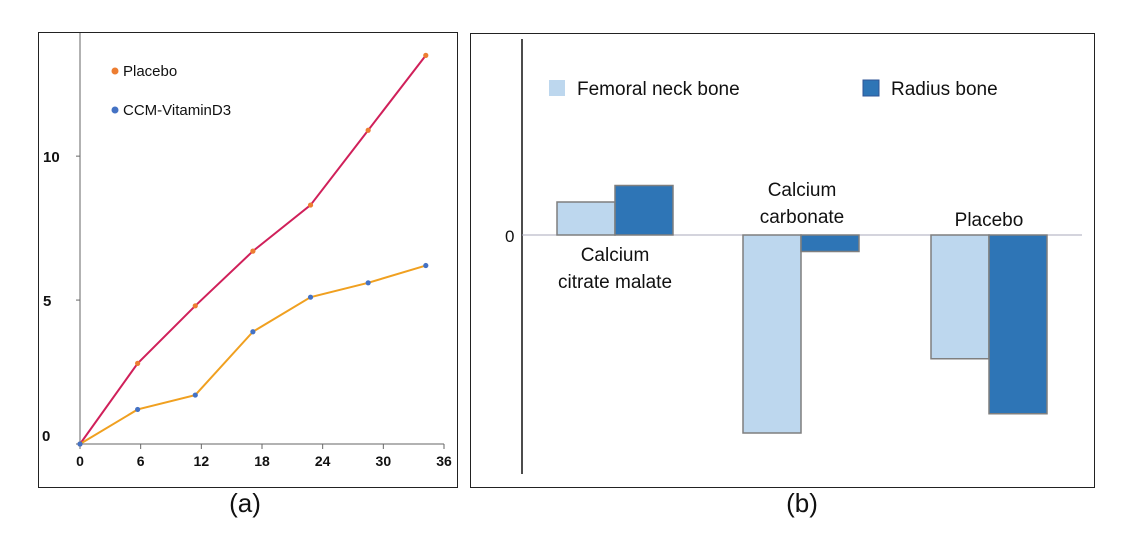  I want to click on category-label: citrate malate, so click(615, 282).